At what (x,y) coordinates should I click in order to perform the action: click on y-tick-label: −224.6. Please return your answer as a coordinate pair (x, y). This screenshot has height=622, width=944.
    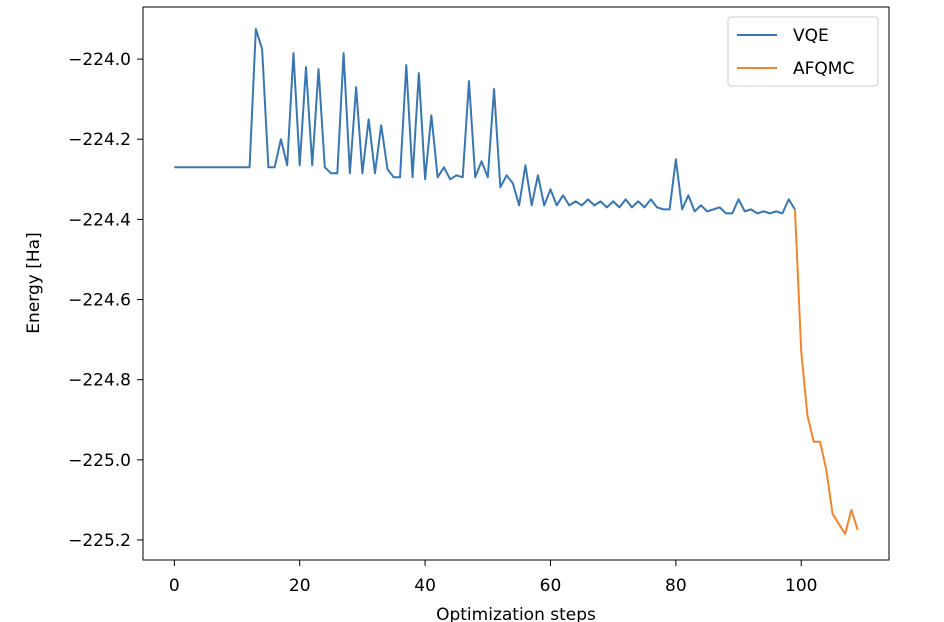
    Looking at the image, I should click on (99, 301).